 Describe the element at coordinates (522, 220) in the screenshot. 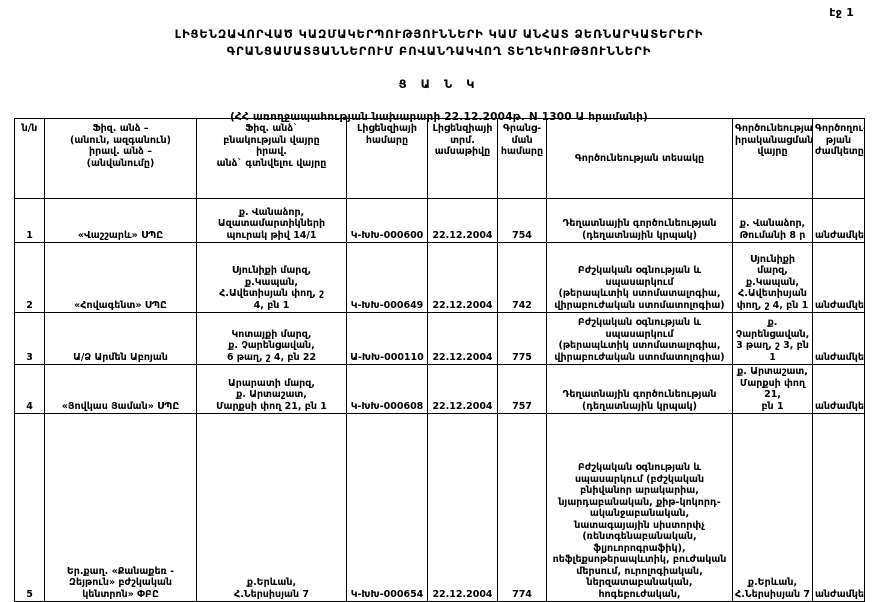

I see `row-registration-number-cell: 754` at that location.